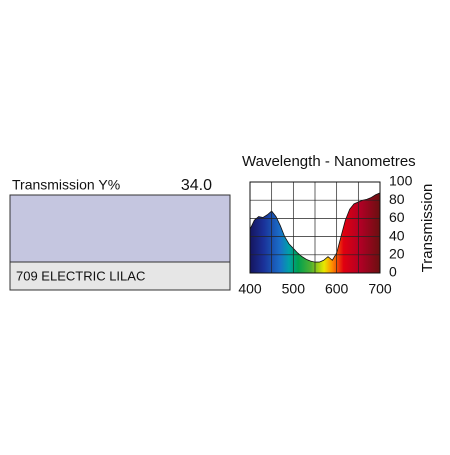 This screenshot has width=450, height=455. Describe the element at coordinates (393, 272) in the screenshot. I see `y-tick-label: 0` at that location.